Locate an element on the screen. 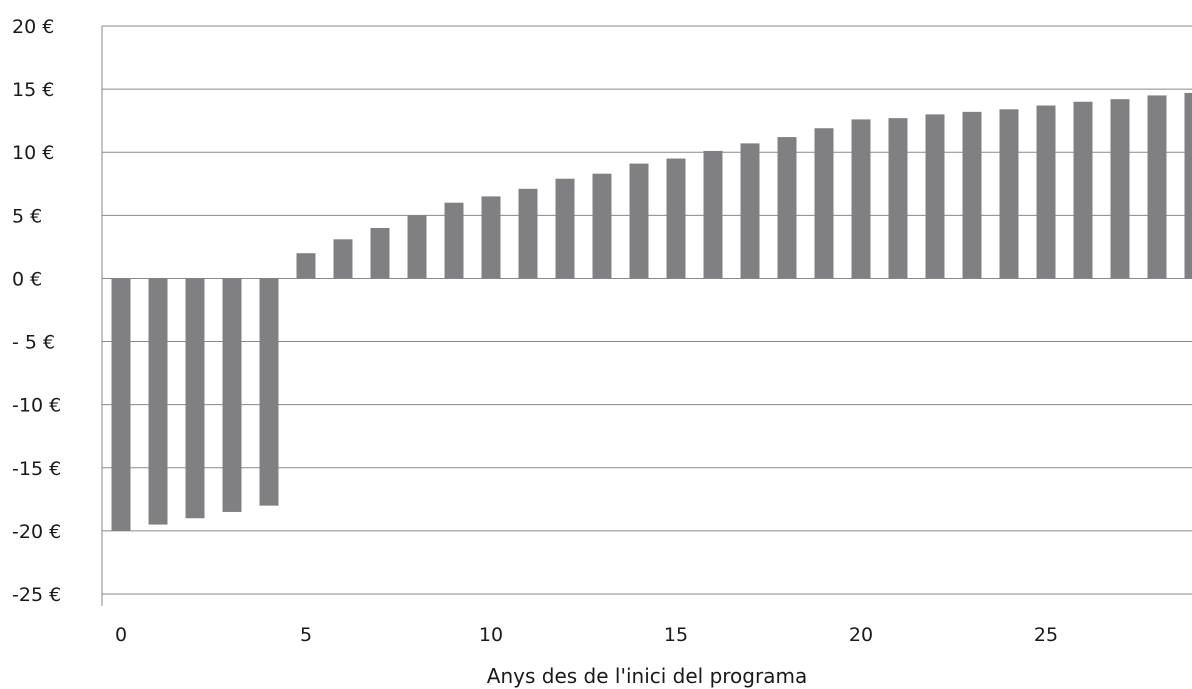 The width and height of the screenshot is (1192, 689). x-tick-label: 15 is located at coordinates (676, 635).